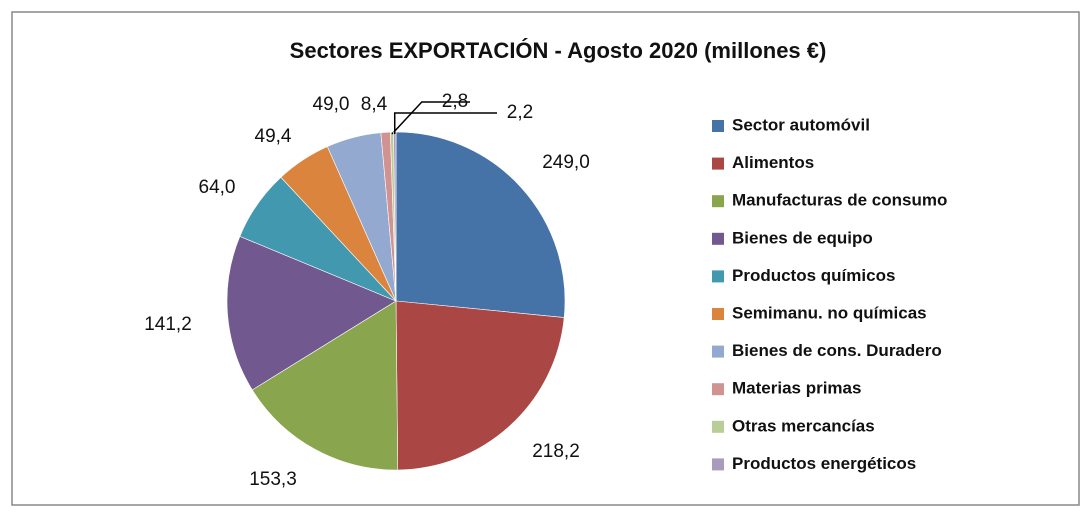 Image resolution: width=1092 pixels, height=520 pixels. I want to click on legend-label: Productos energéticos, so click(824, 463).